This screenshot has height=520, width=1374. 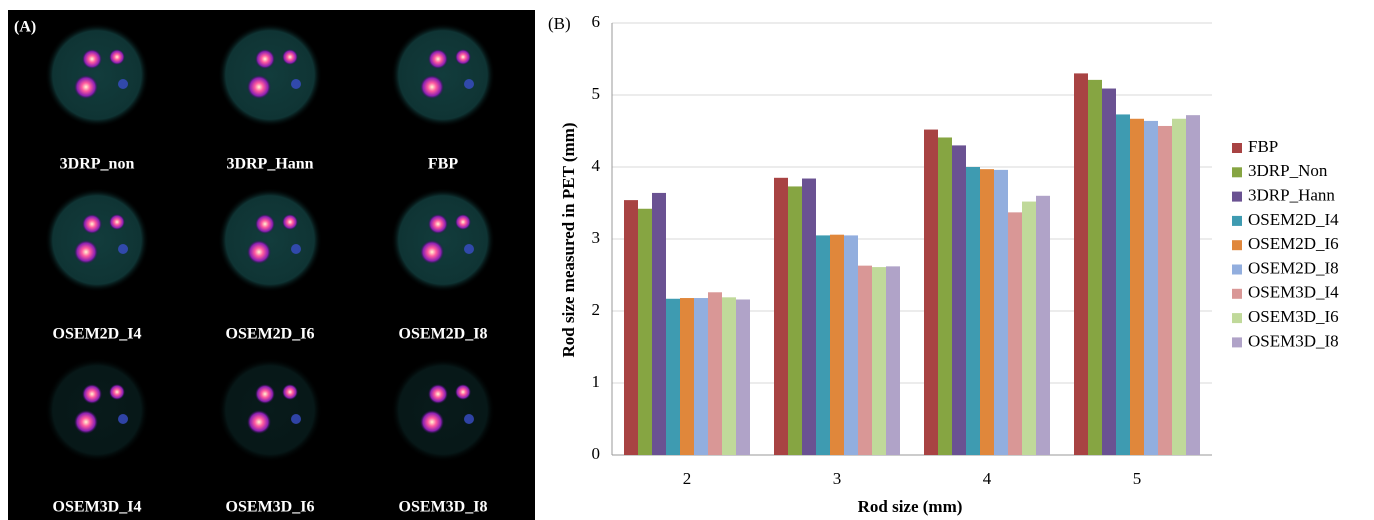 What do you see at coordinates (596, 93) in the screenshot?
I see `y-tick-label: 5` at bounding box center [596, 93].